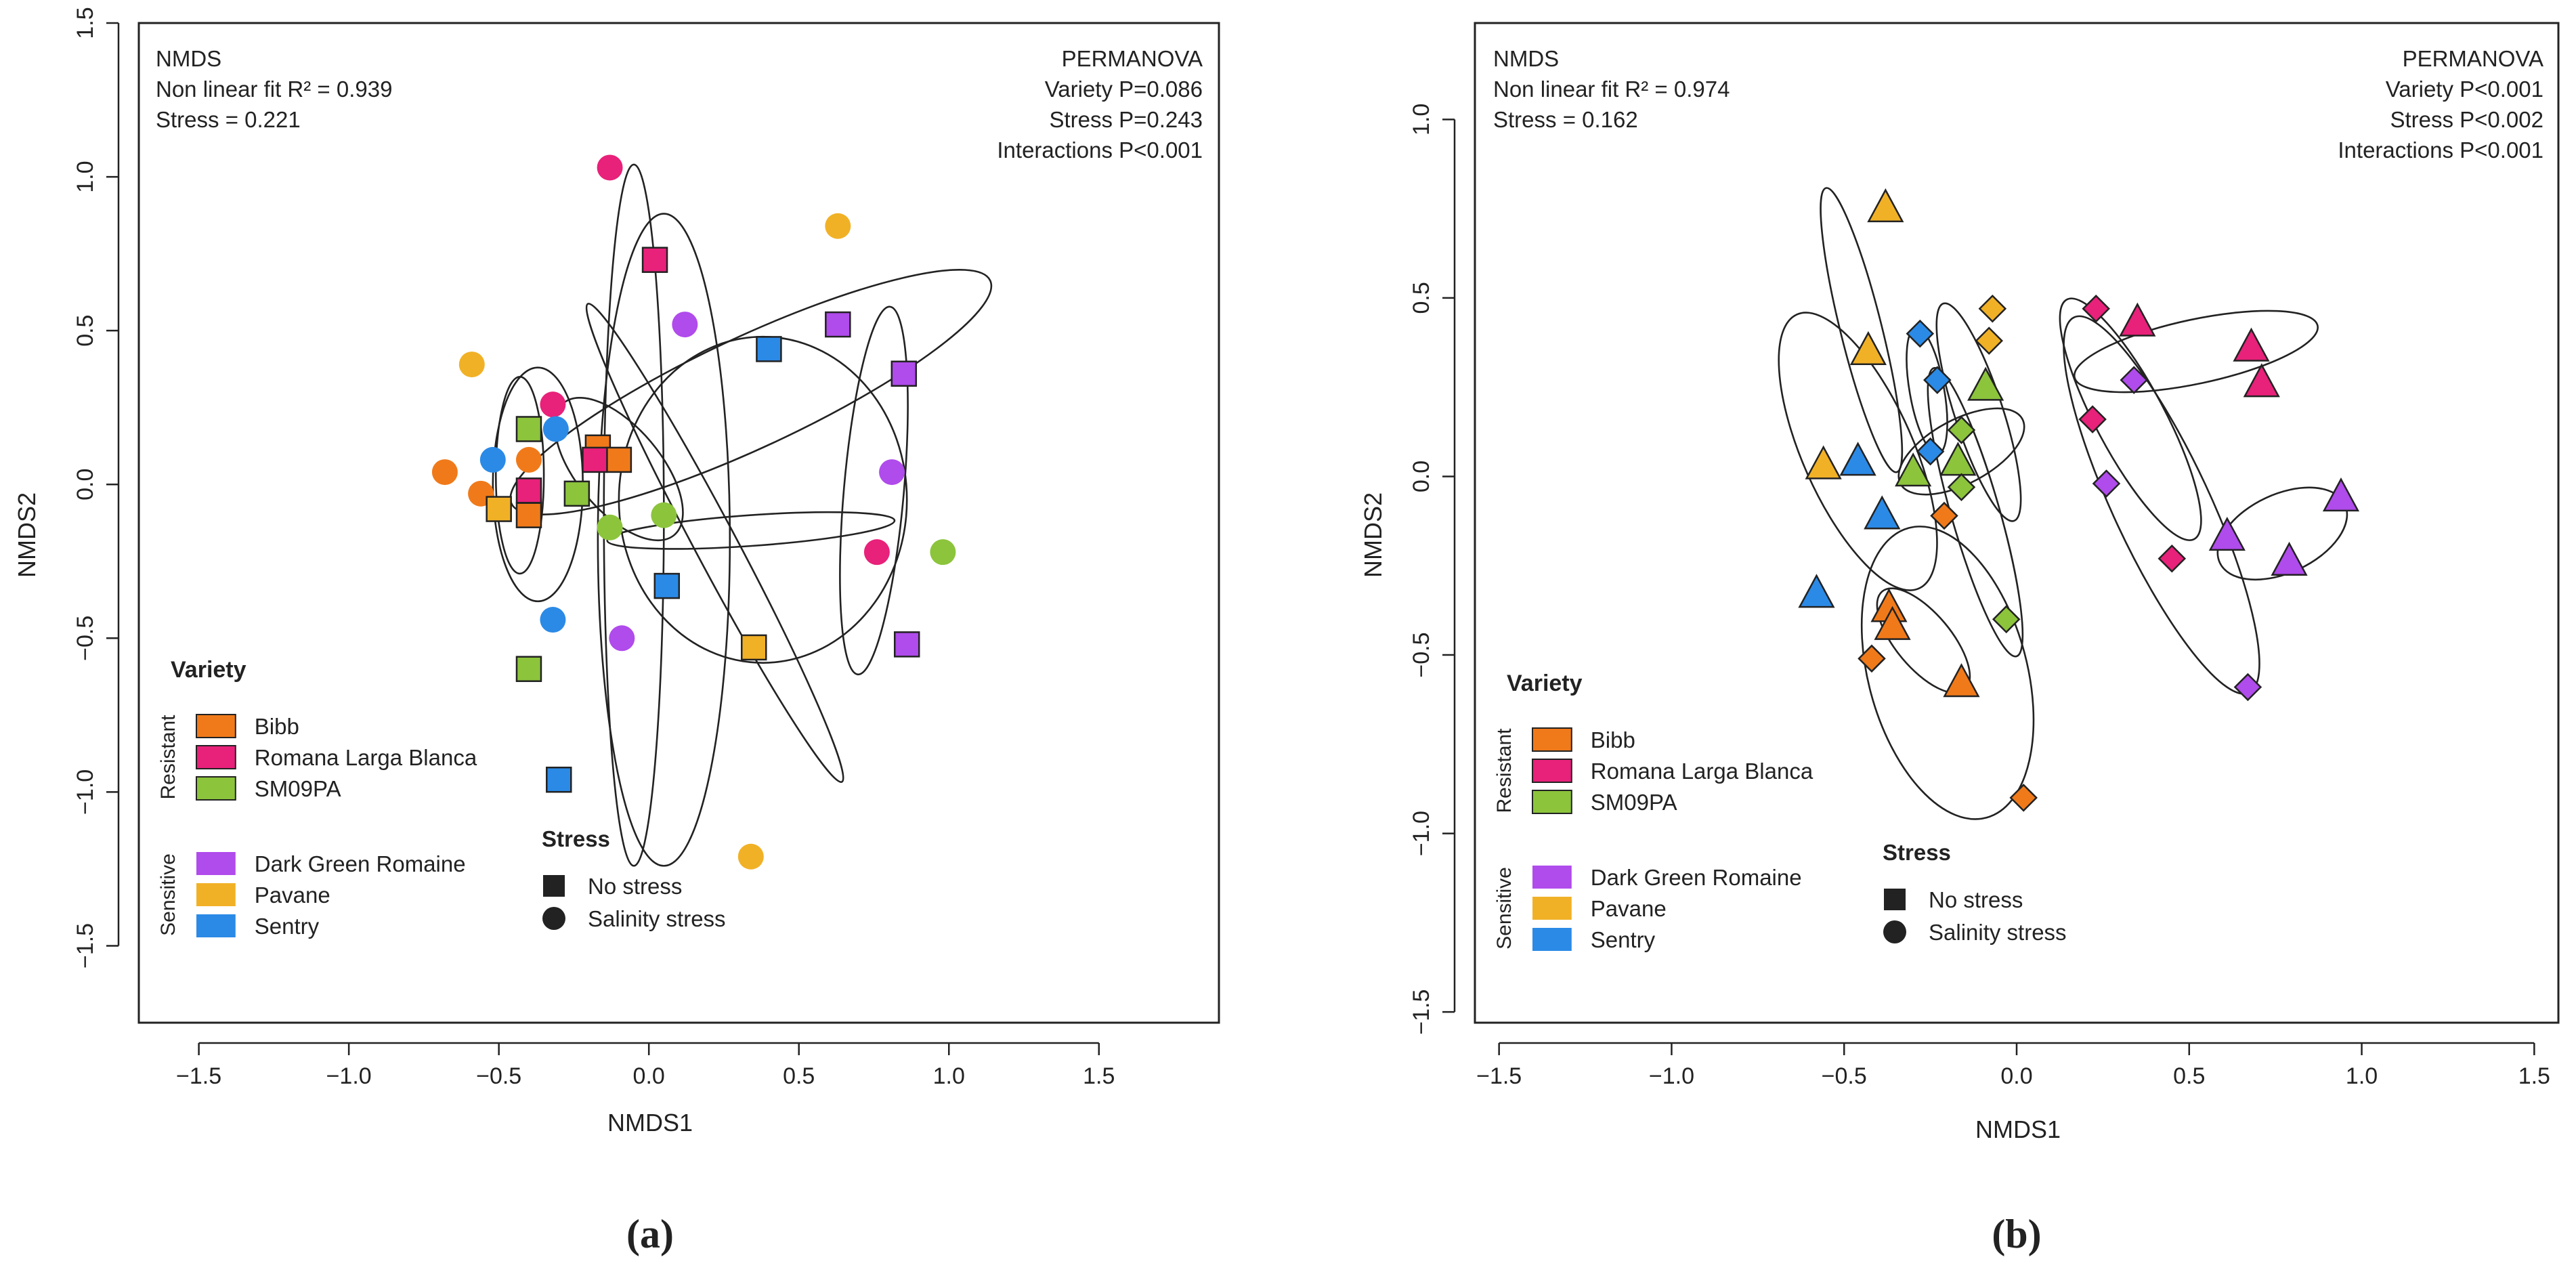 The height and width of the screenshot is (1276, 2576). Describe the element at coordinates (85, 792) in the screenshot. I see `y-tick-label-a-2: −1.0` at that location.